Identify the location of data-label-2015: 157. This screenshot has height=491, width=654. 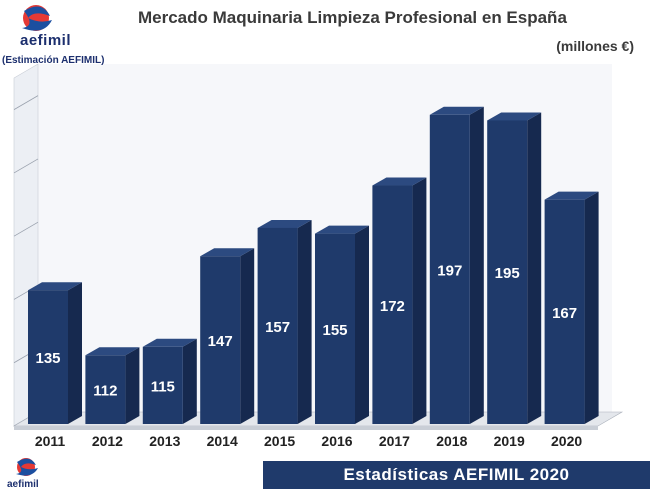
(277, 327).